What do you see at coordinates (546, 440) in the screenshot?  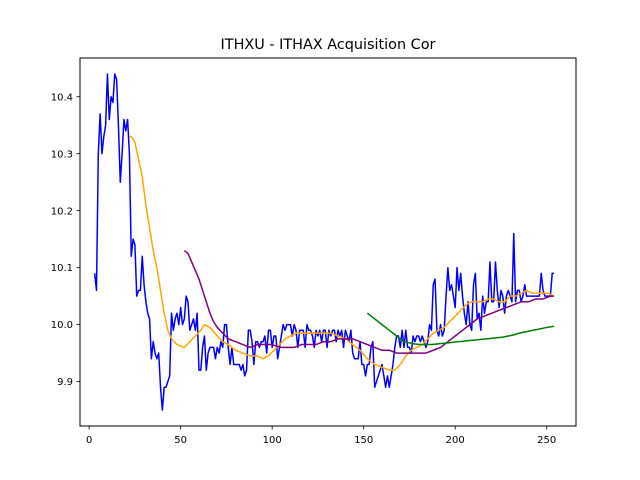 I see `x-tick-label: 250` at bounding box center [546, 440].